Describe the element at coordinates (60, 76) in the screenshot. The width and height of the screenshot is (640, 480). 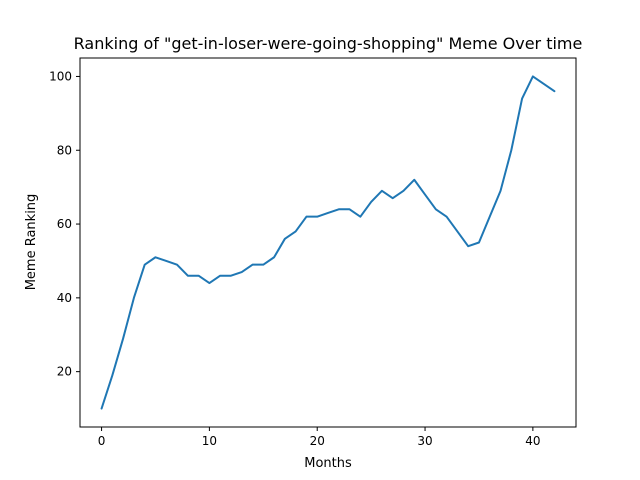
I see `y-tick-label: 100` at that location.